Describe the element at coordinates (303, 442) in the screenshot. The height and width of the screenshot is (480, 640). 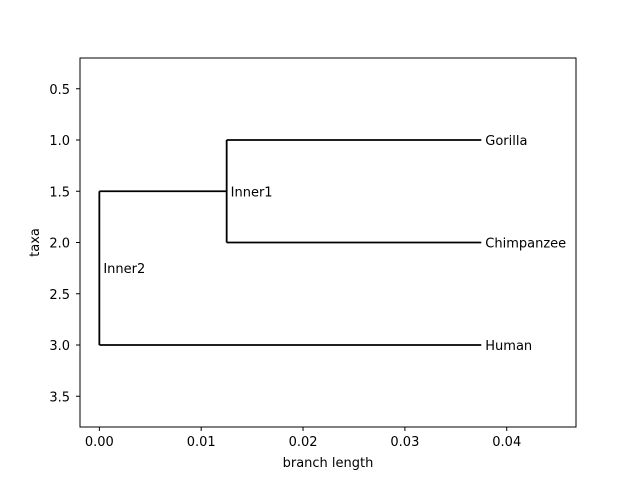
I see `x-tick-label: 0.02` at that location.